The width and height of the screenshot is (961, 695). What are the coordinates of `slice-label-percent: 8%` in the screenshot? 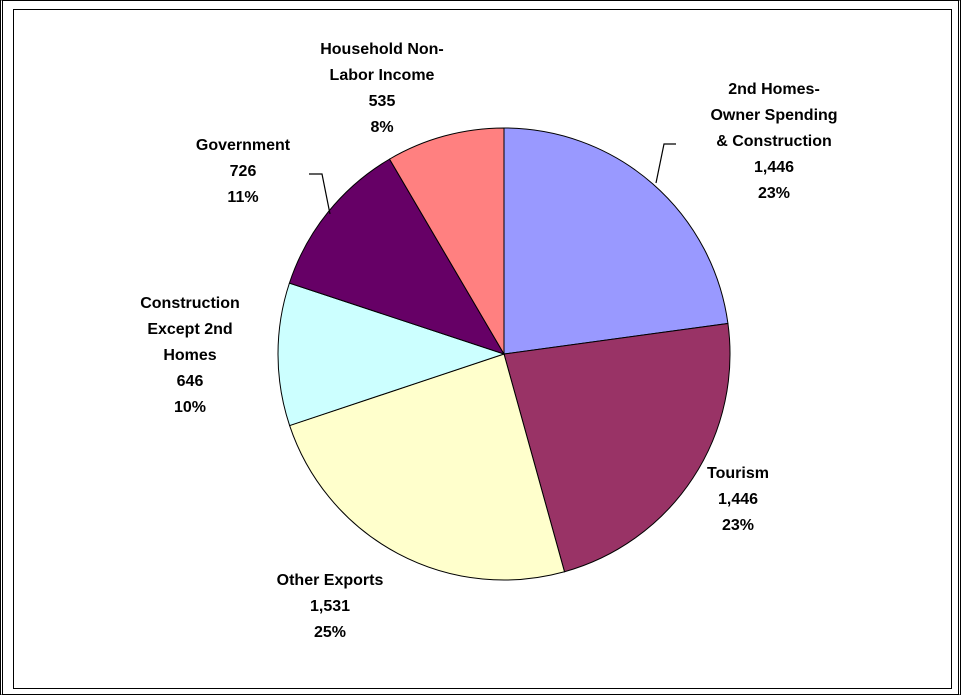 It's located at (381, 127).